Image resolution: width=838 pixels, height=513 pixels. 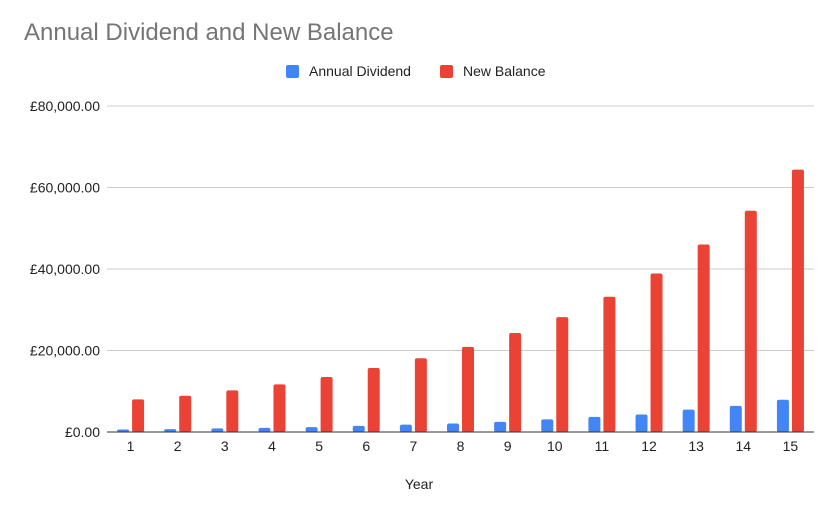 I want to click on x-tick-label: 4, so click(x=272, y=446).